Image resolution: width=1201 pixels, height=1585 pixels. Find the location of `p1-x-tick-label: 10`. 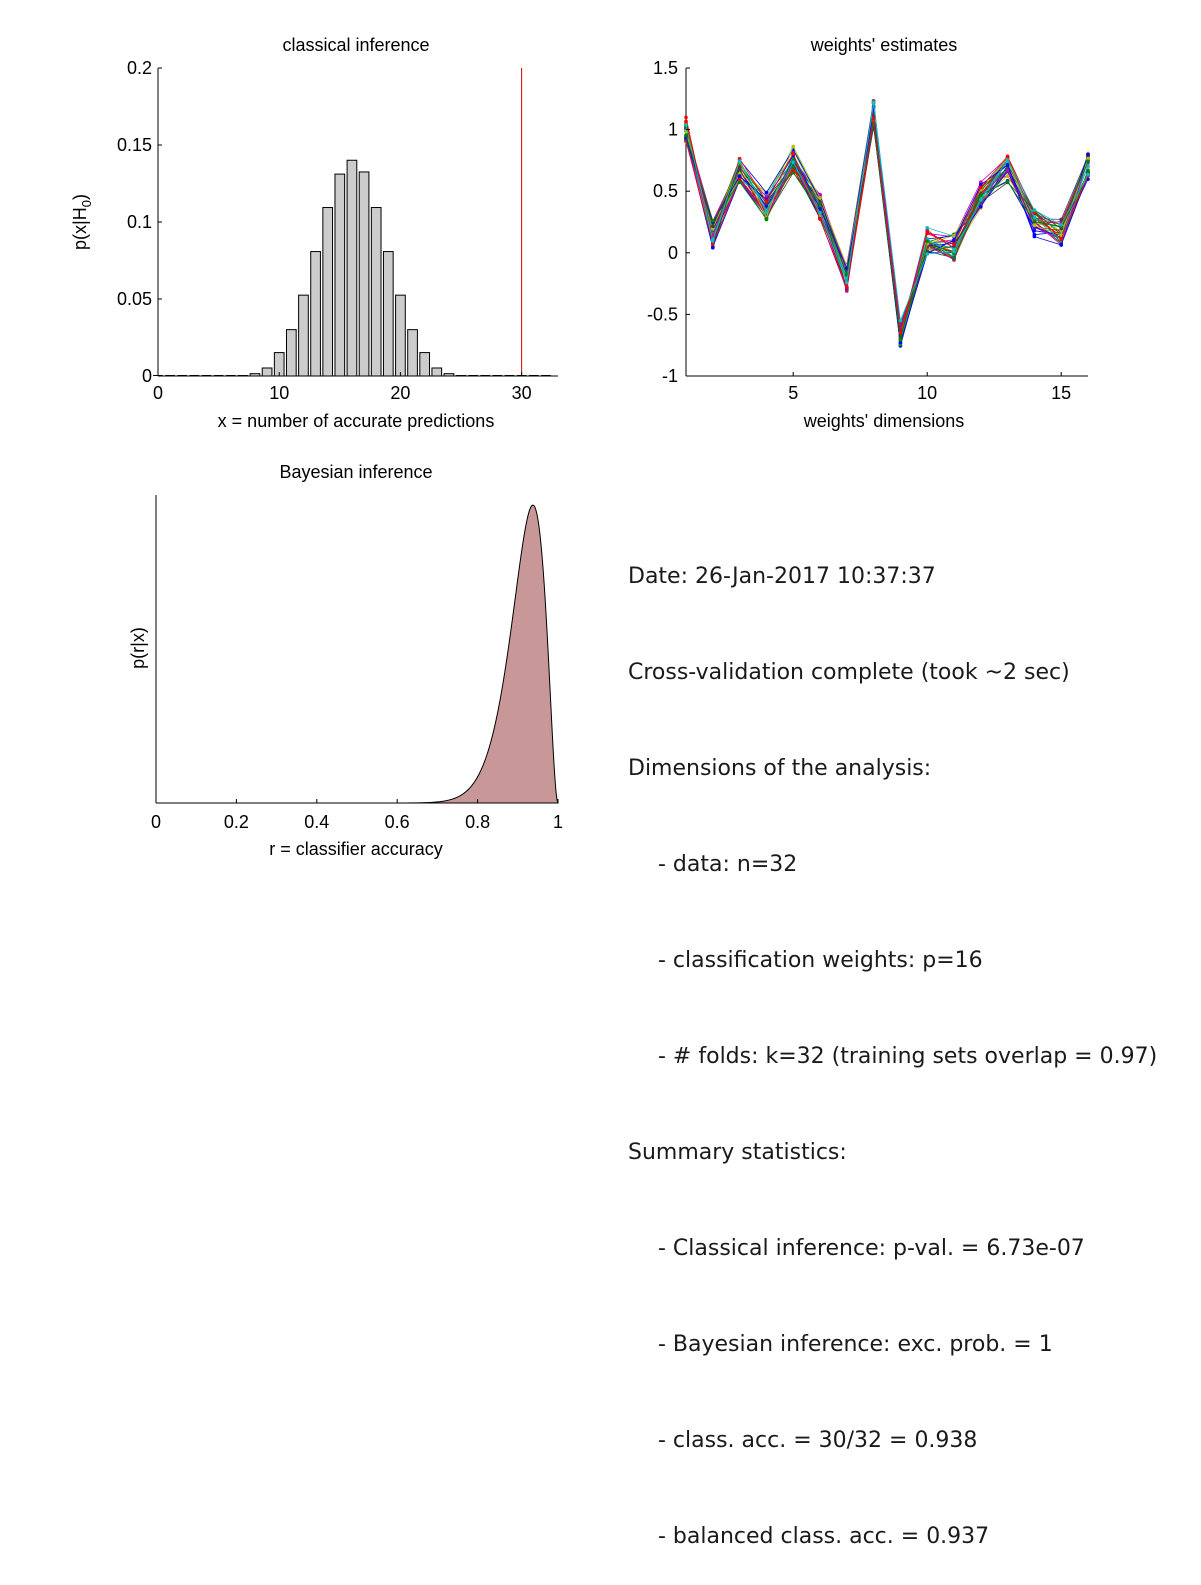

p1-x-tick-label: 10 is located at coordinates (279, 393).